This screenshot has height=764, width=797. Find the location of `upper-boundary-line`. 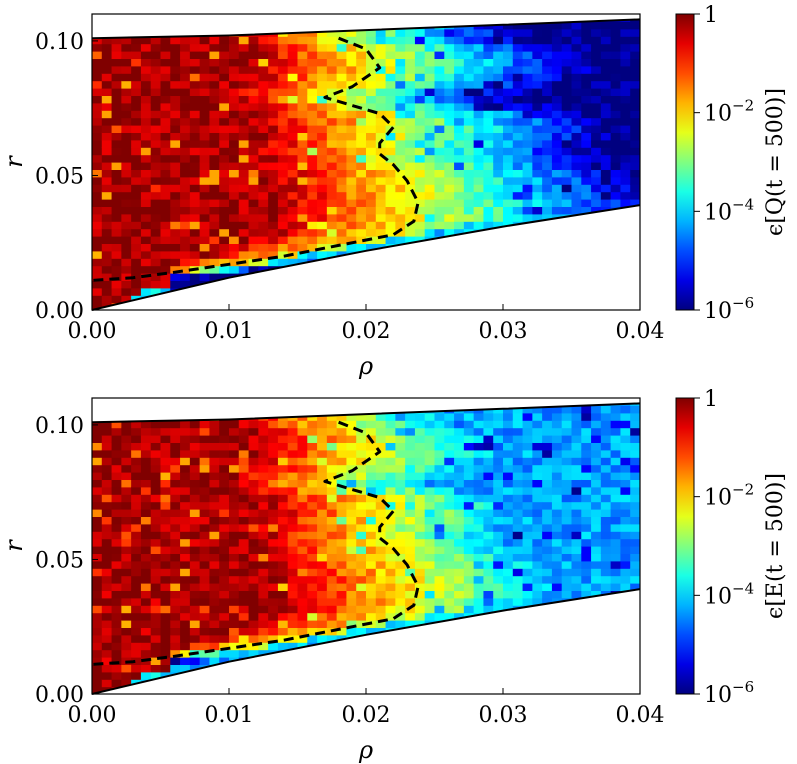

upper-boundary-line is located at coordinates (366, 29).